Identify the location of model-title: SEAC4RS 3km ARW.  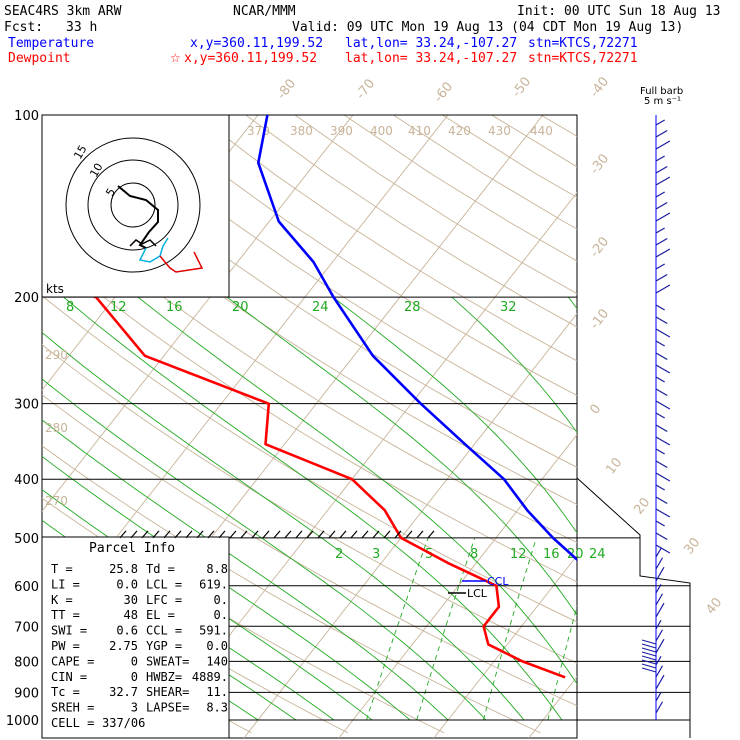
(63, 11).